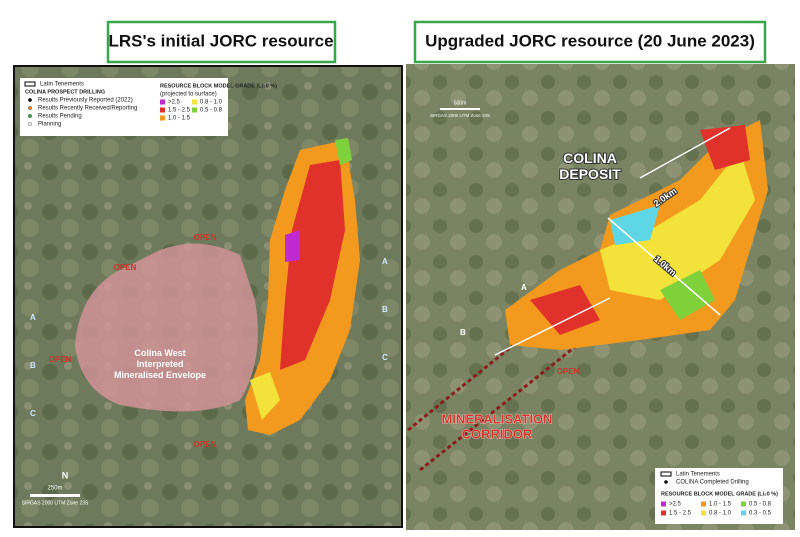 The image size is (800, 537). What do you see at coordinates (166, 327) in the screenshot?
I see `envelope` at bounding box center [166, 327].